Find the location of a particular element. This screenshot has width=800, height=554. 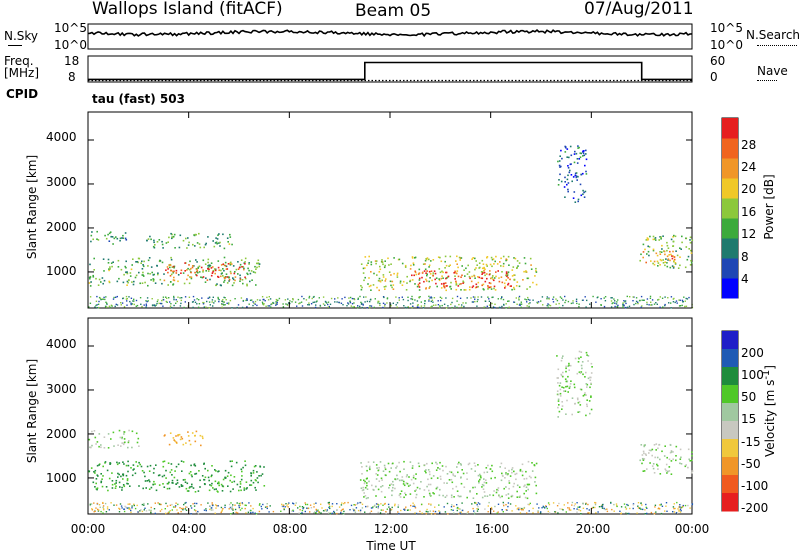

nave-legend-line is located at coordinates (767, 80).